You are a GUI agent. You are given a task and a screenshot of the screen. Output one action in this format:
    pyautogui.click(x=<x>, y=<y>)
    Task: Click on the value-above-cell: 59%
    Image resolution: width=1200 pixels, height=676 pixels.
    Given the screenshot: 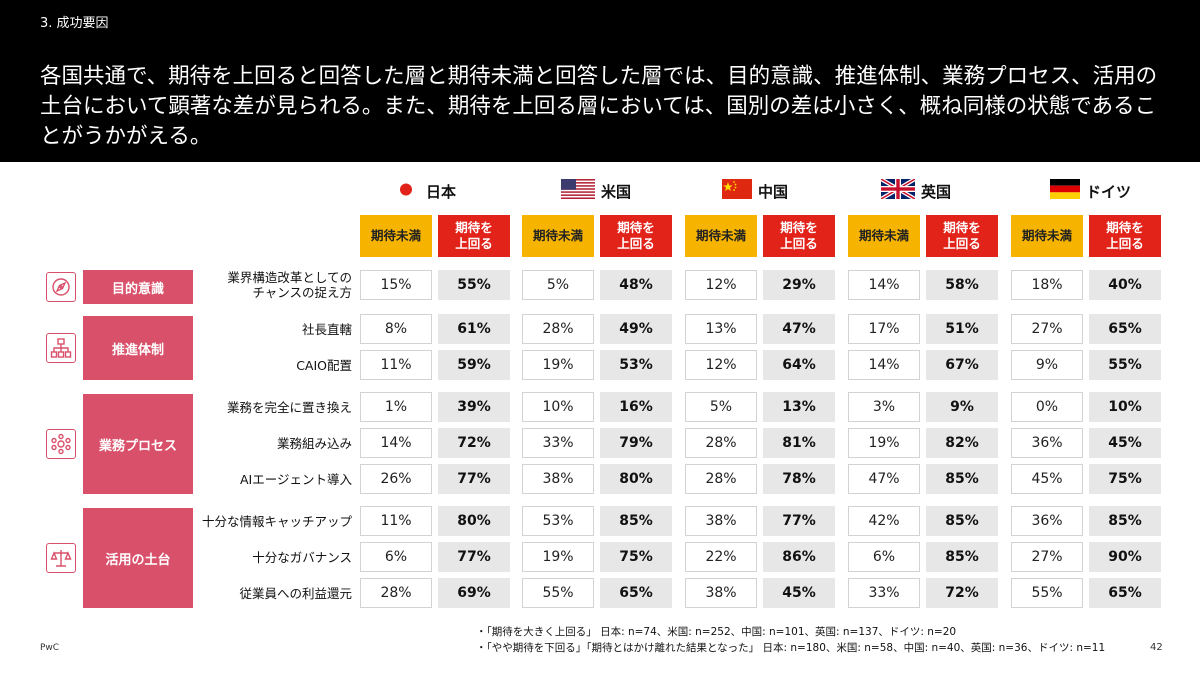 What is the action you would take?
    pyautogui.click(x=474, y=365)
    